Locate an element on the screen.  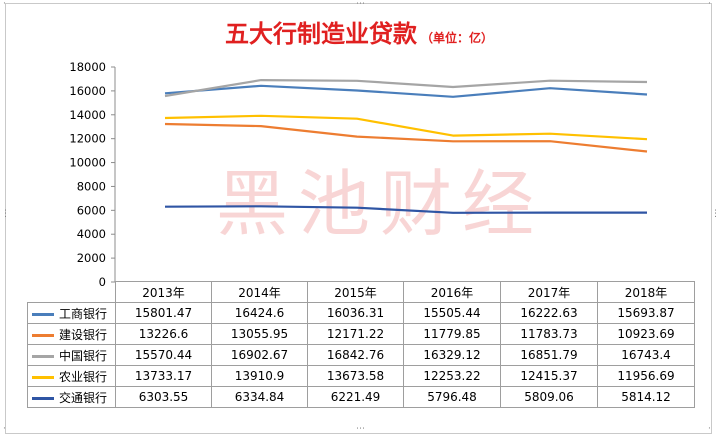
series-name: 农业银行 is located at coordinates (83, 376).